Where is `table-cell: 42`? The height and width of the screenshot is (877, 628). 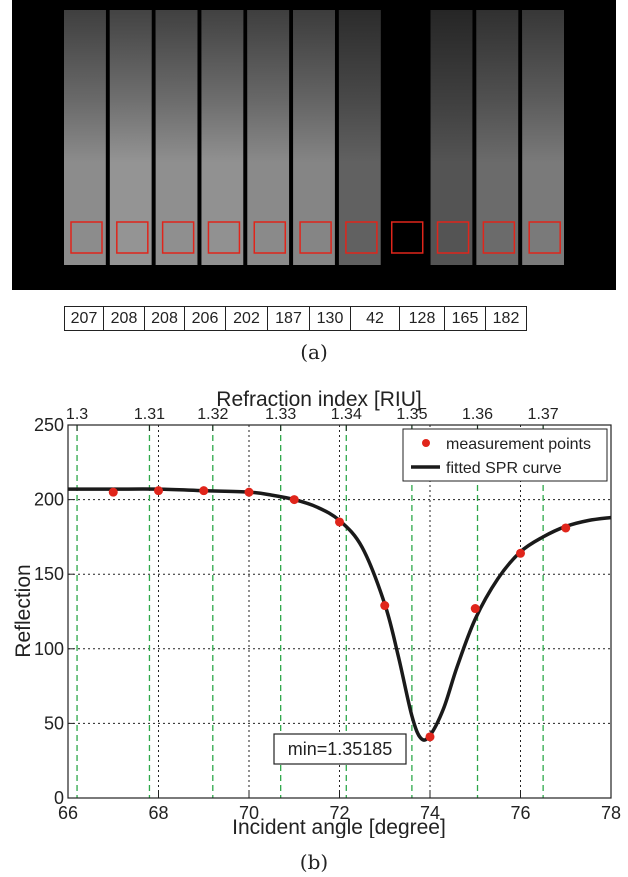
table-cell: 42 is located at coordinates (375, 318).